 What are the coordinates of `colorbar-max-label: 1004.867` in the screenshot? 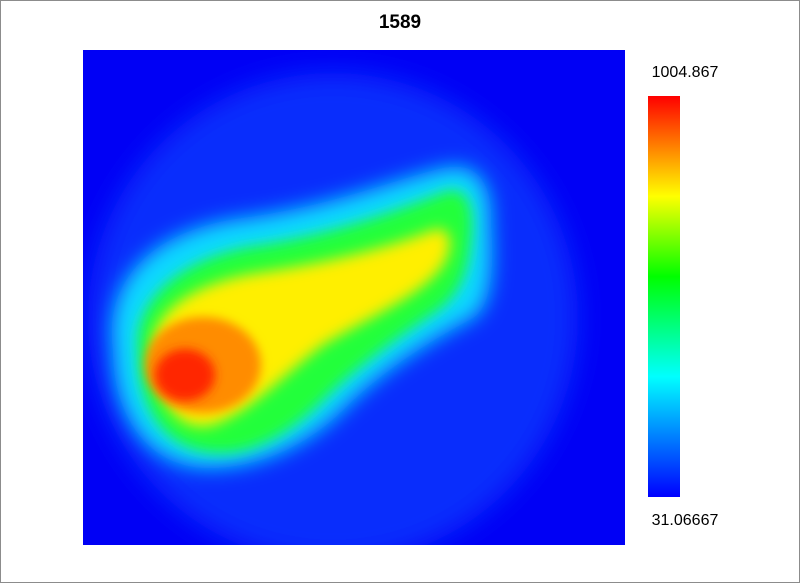 It's located at (685, 72).